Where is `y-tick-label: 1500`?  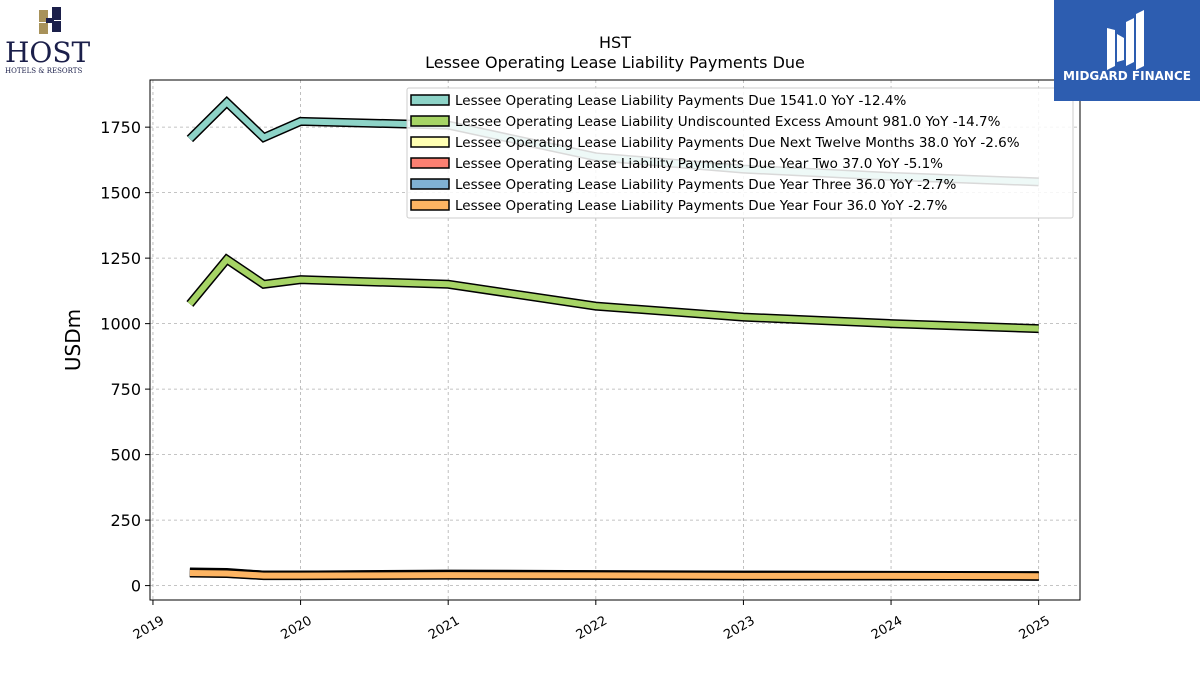
y-tick-label: 1500 is located at coordinates (120, 193).